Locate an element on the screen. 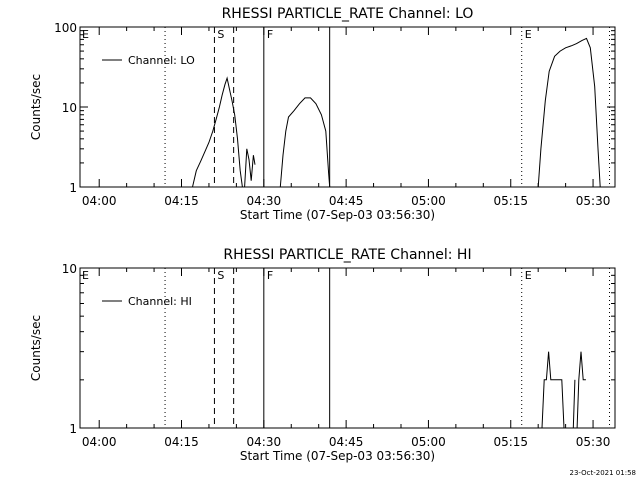 The image size is (640, 480). lo-y-tick-label: 100 is located at coordinates (65, 28).